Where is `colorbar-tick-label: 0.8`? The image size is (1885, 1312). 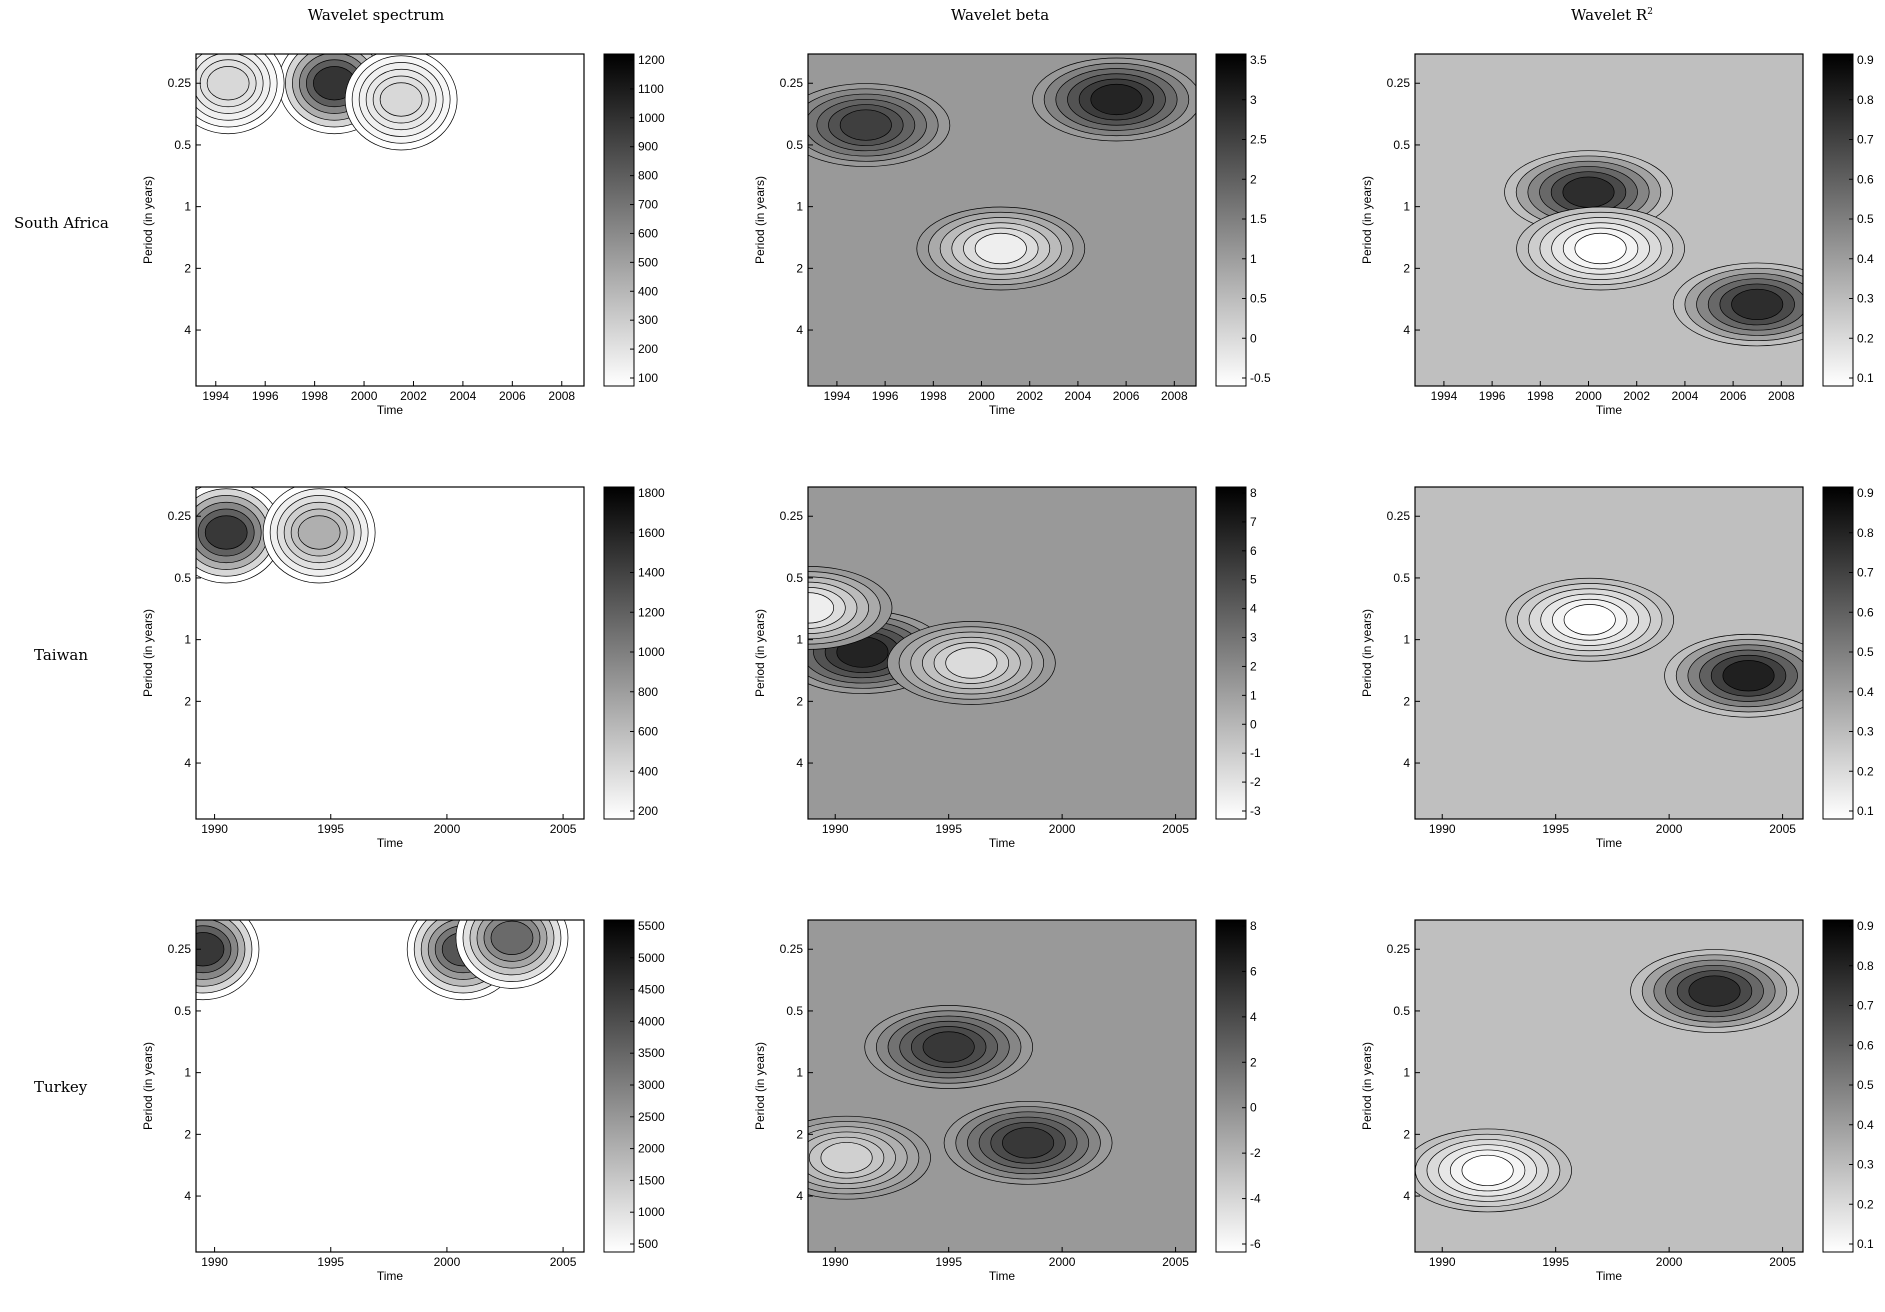 colorbar-tick-label: 0.8 is located at coordinates (1865, 100).